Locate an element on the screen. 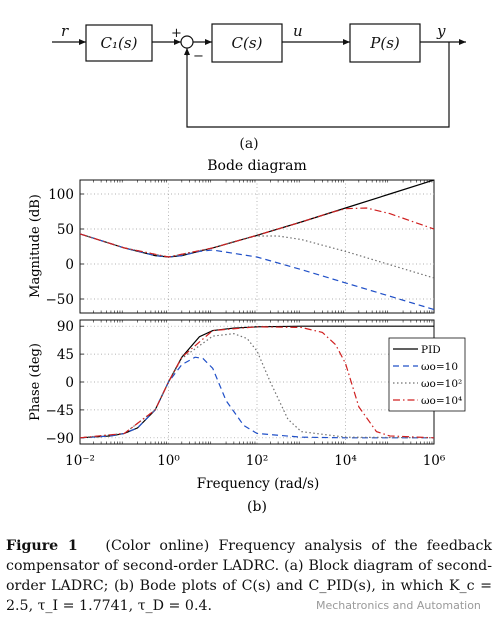 This screenshot has width=499, height=625. frequency-tick-label: 10⁶ is located at coordinates (434, 461).